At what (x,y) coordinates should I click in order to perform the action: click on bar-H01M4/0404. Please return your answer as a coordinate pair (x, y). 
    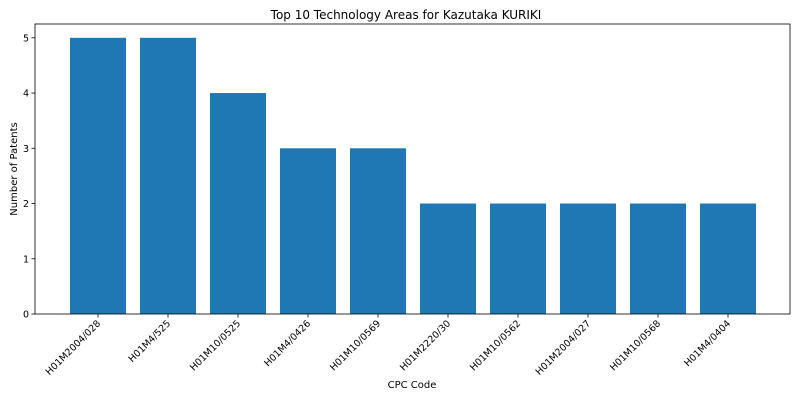
    Looking at the image, I should click on (728, 259).